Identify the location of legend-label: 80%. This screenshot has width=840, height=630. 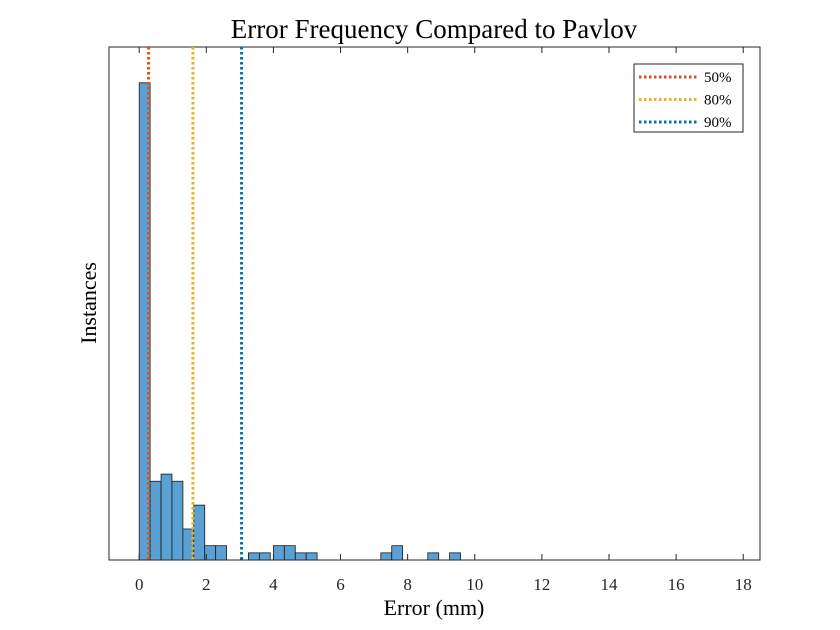
(718, 101).